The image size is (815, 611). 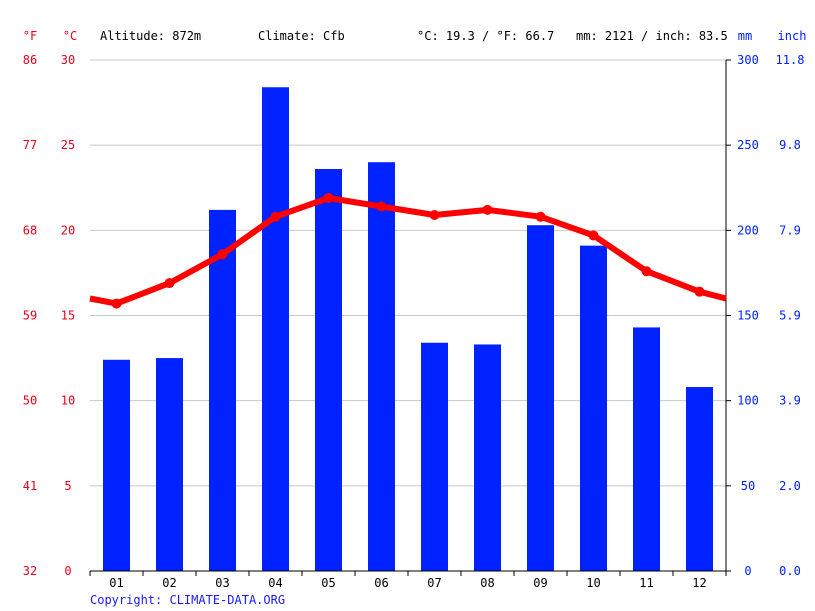 I want to click on month-label: 05, so click(x=328, y=583).